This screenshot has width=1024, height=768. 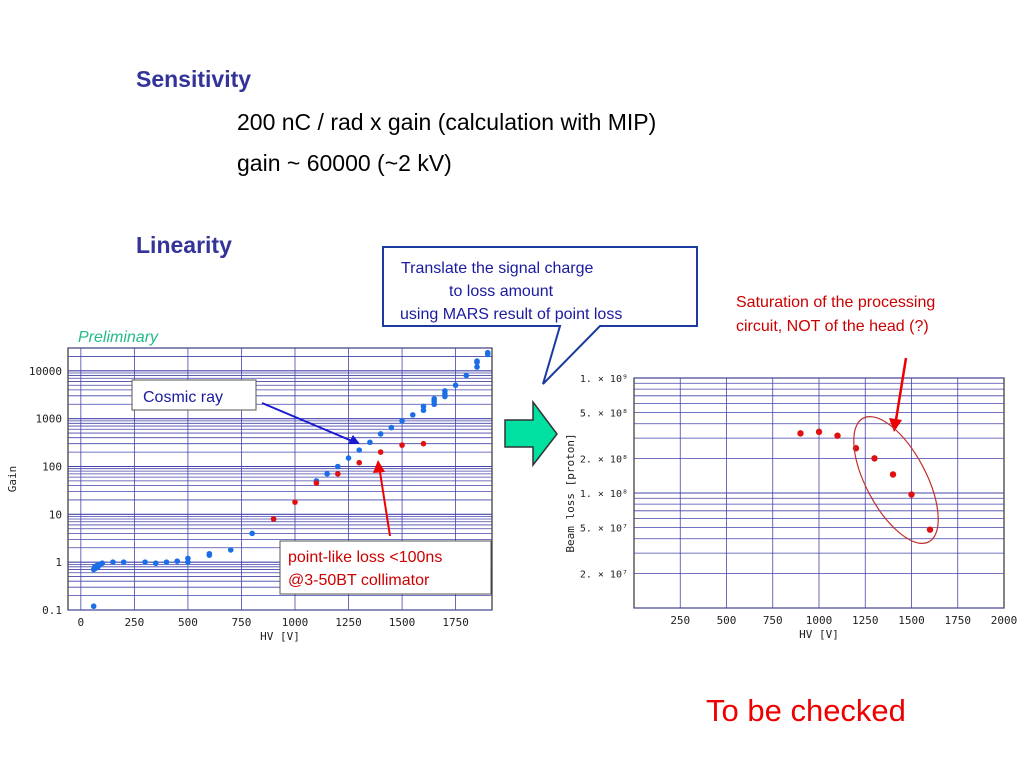 I want to click on sensitivity-line-2: gain ~ 60000 (~2 kV), so click(x=344, y=163).